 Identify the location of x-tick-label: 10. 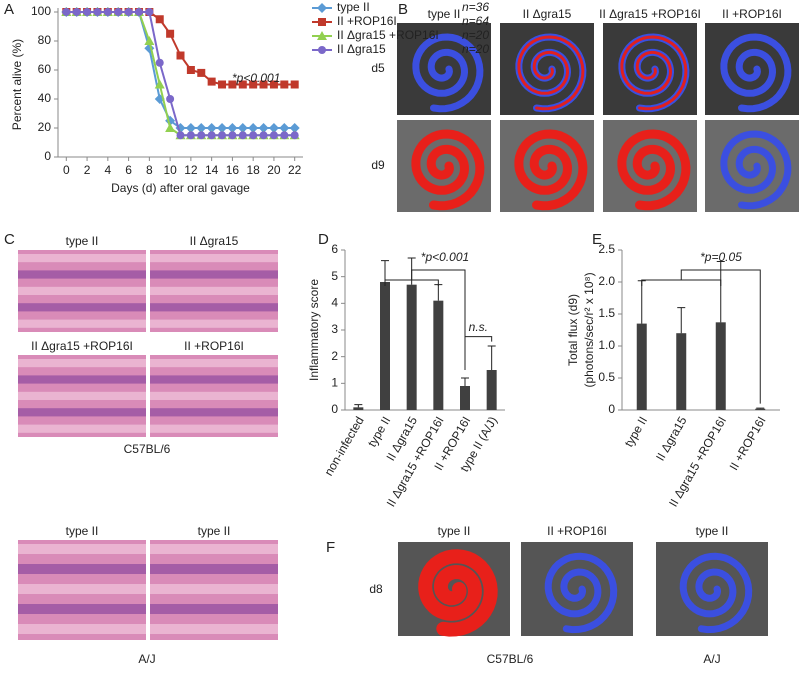
(170, 170).